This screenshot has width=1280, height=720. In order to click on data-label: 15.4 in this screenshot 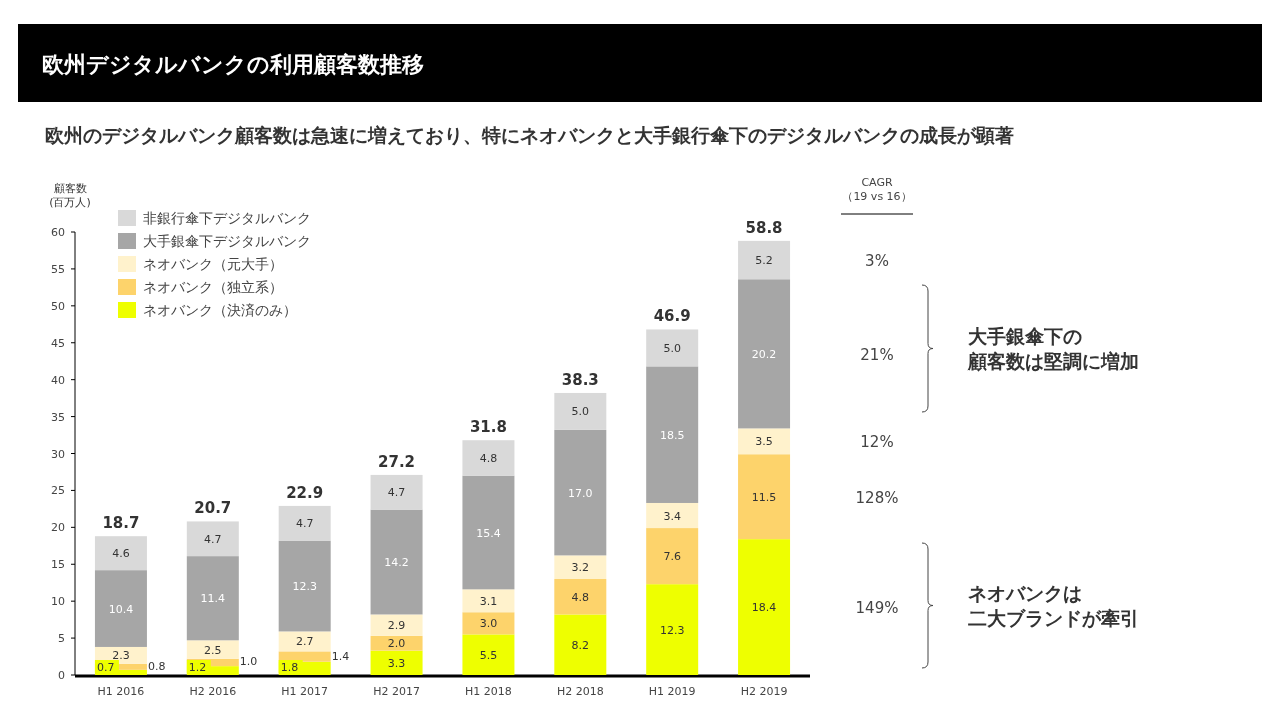, I will do `click(488, 533)`.